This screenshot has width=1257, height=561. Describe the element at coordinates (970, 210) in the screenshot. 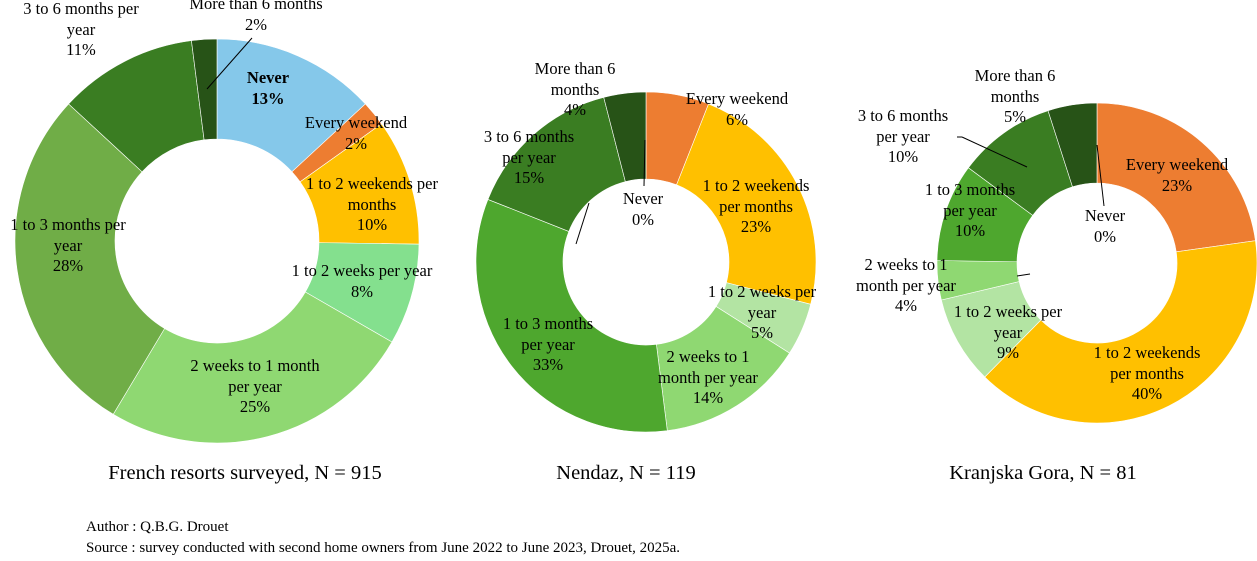

I see `label-1-3-months: 1 to 3 months per year 10%` at that location.